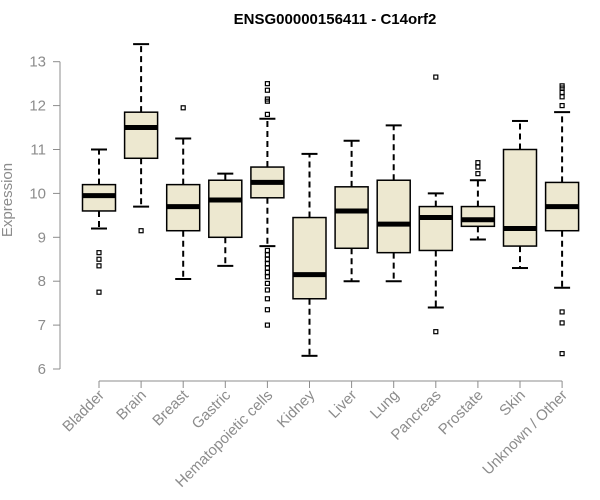 Image resolution: width=600 pixels, height=500 pixels. Describe the element at coordinates (42, 325) in the screenshot. I see `y-tick-label: 7` at that location.